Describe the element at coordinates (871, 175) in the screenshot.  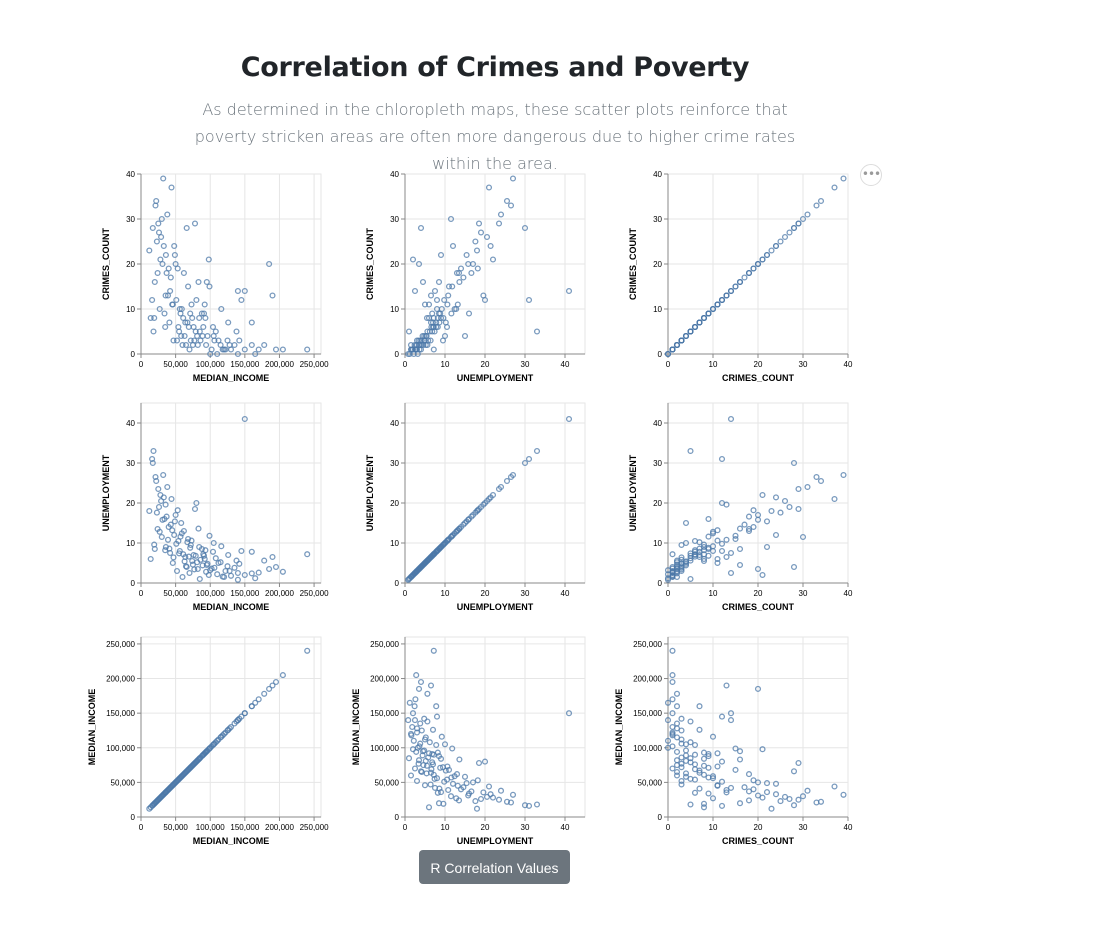
I see `chart-actions-menu-button: •••` at that location.